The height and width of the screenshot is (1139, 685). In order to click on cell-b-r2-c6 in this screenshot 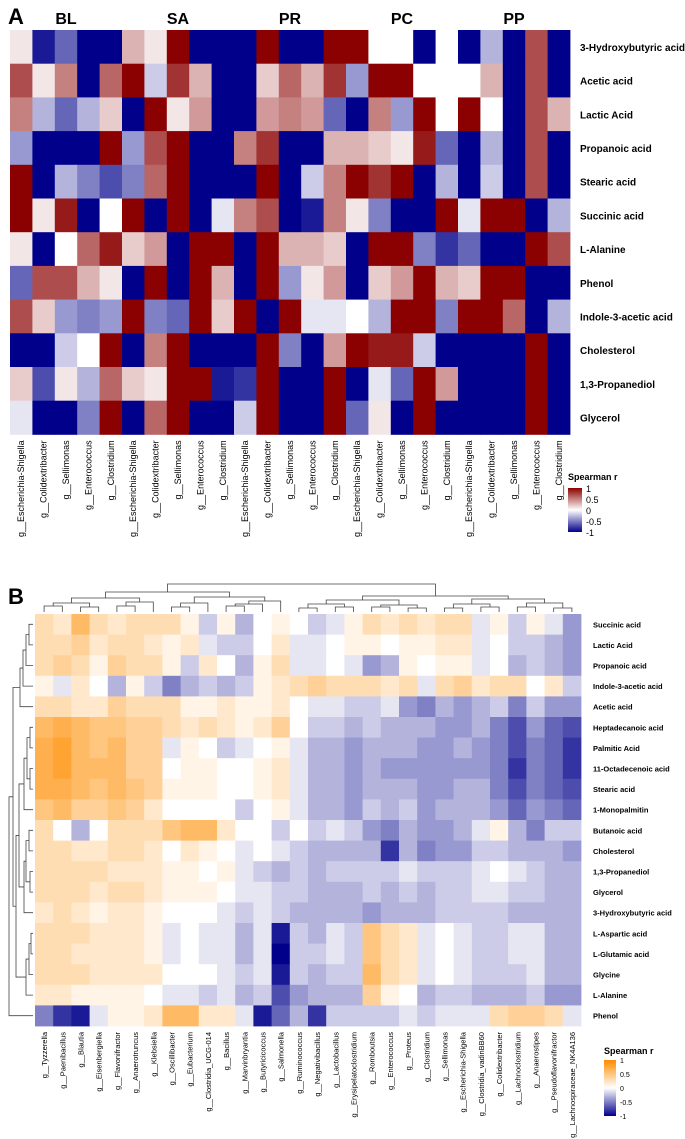, I will do `click(153, 666)`.